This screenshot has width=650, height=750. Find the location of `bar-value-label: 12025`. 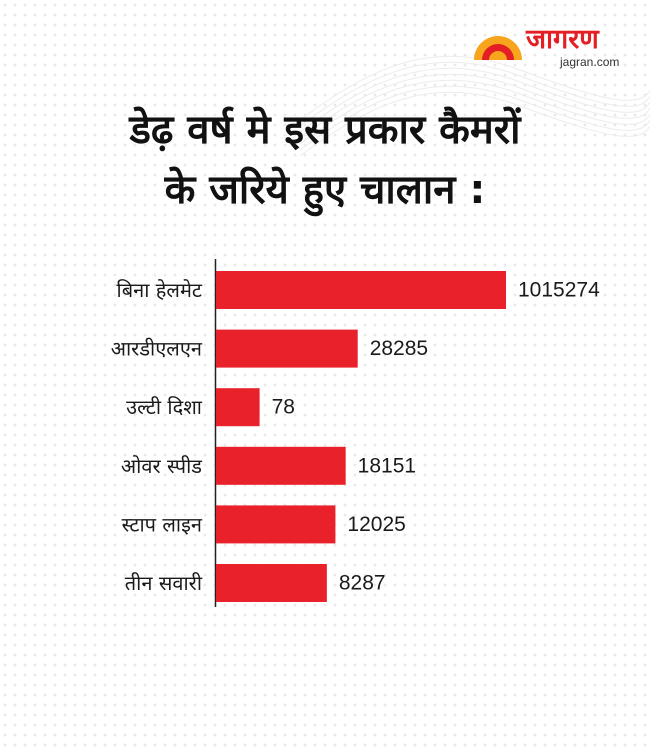

bar-value-label: 12025 is located at coordinates (376, 524).